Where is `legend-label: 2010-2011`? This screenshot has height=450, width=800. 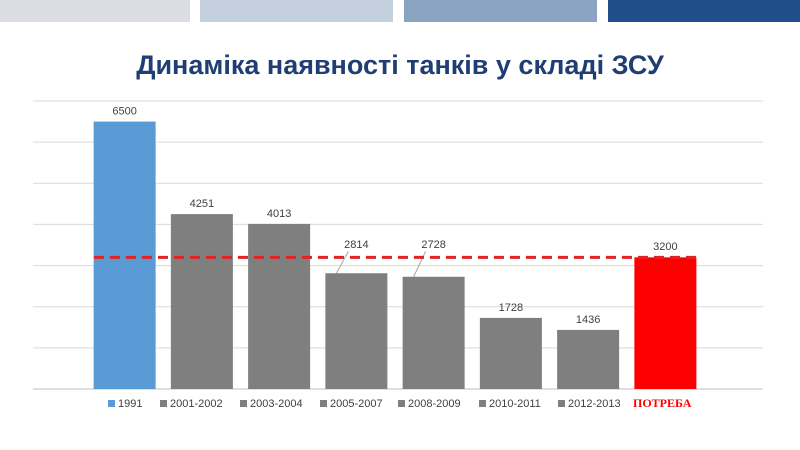 legend-label: 2010-2011 is located at coordinates (515, 404).